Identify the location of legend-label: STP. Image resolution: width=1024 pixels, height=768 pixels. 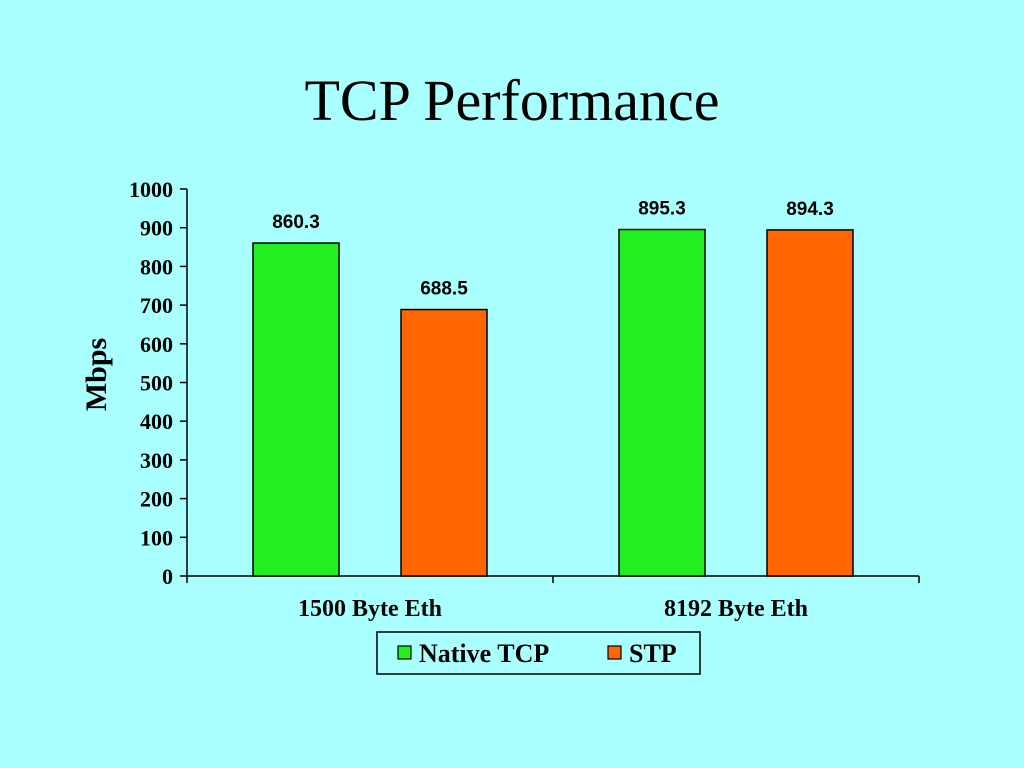
(653, 653).